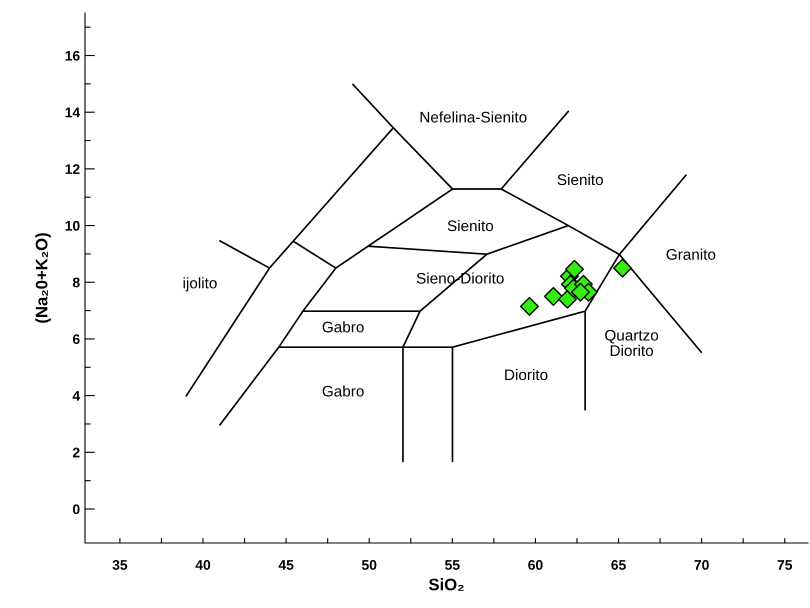  What do you see at coordinates (535, 565) in the screenshot?
I see `x-tick-label: 60` at bounding box center [535, 565].